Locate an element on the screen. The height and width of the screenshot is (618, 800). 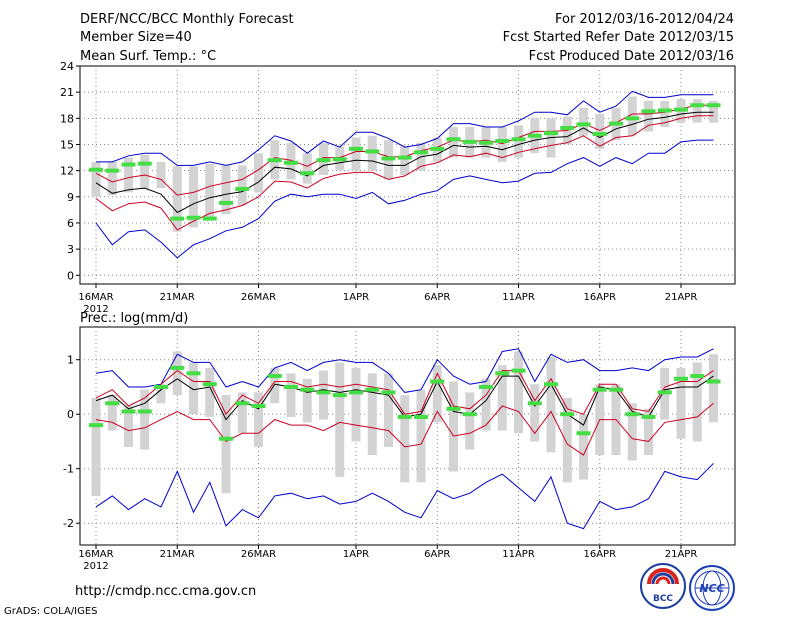
ncc-logo-text: NCC is located at coordinates (711, 588).